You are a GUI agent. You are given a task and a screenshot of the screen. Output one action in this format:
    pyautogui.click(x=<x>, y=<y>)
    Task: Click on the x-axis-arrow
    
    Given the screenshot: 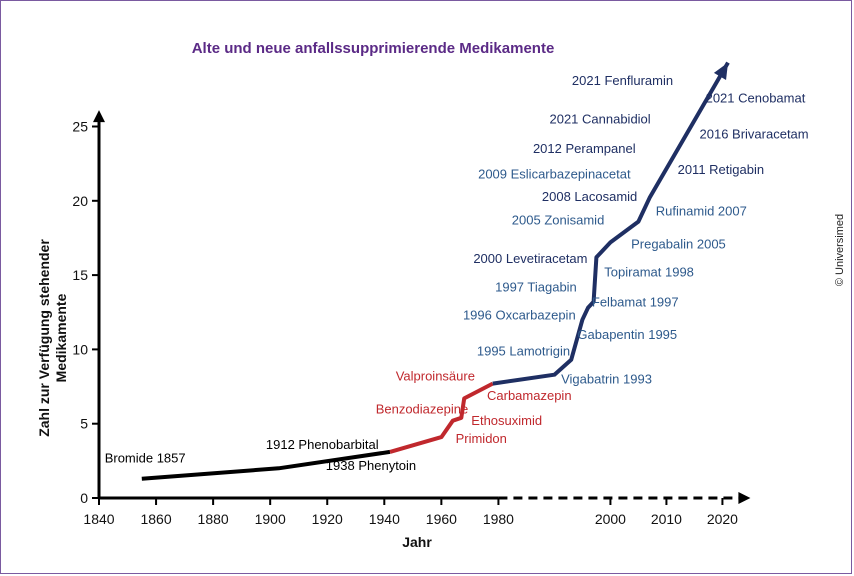 What is the action you would take?
    pyautogui.click(x=744, y=498)
    